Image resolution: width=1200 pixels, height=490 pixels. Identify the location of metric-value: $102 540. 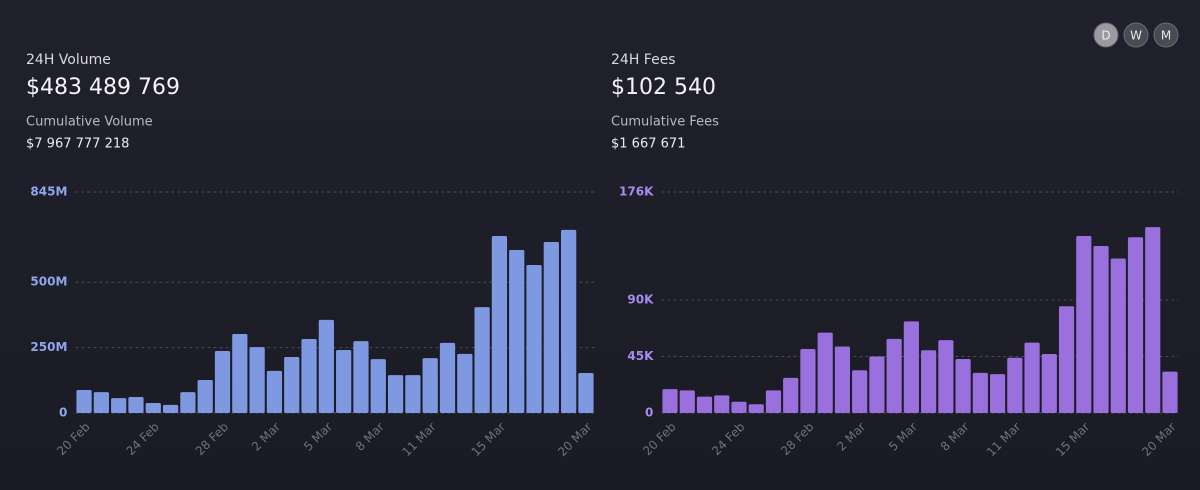
(663, 87).